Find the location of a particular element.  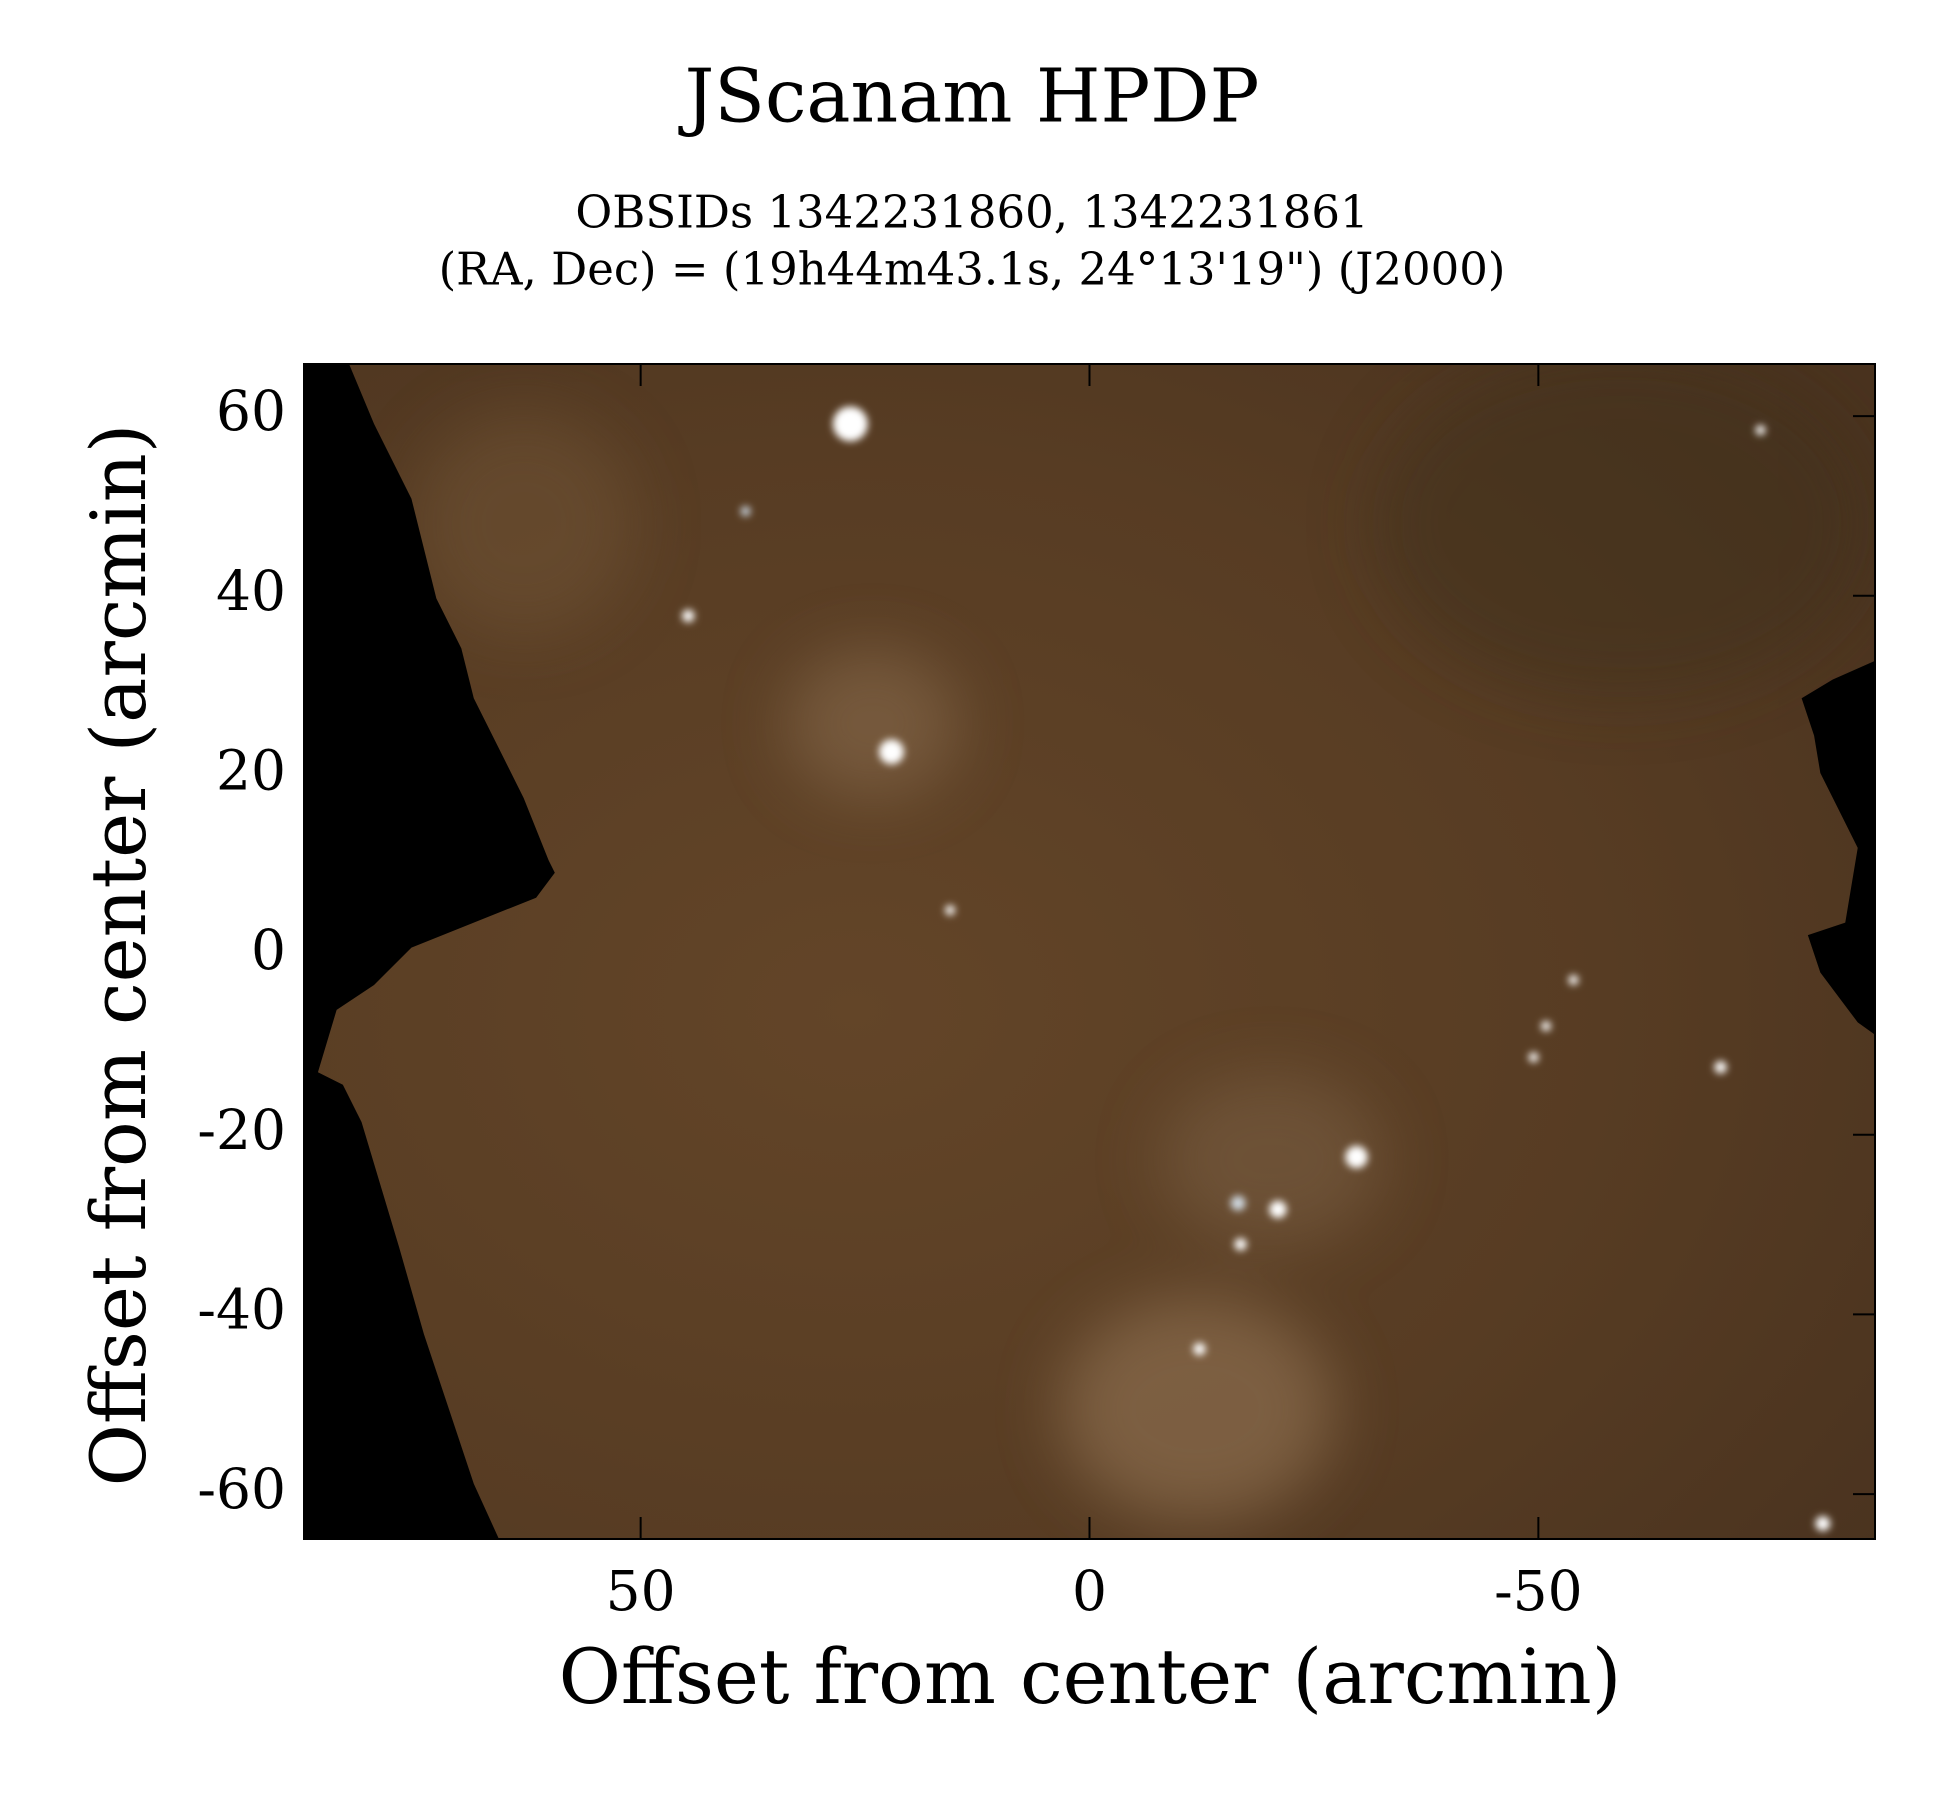

y-axis-label: Offset from center (arcmin) is located at coordinates (118, 955).